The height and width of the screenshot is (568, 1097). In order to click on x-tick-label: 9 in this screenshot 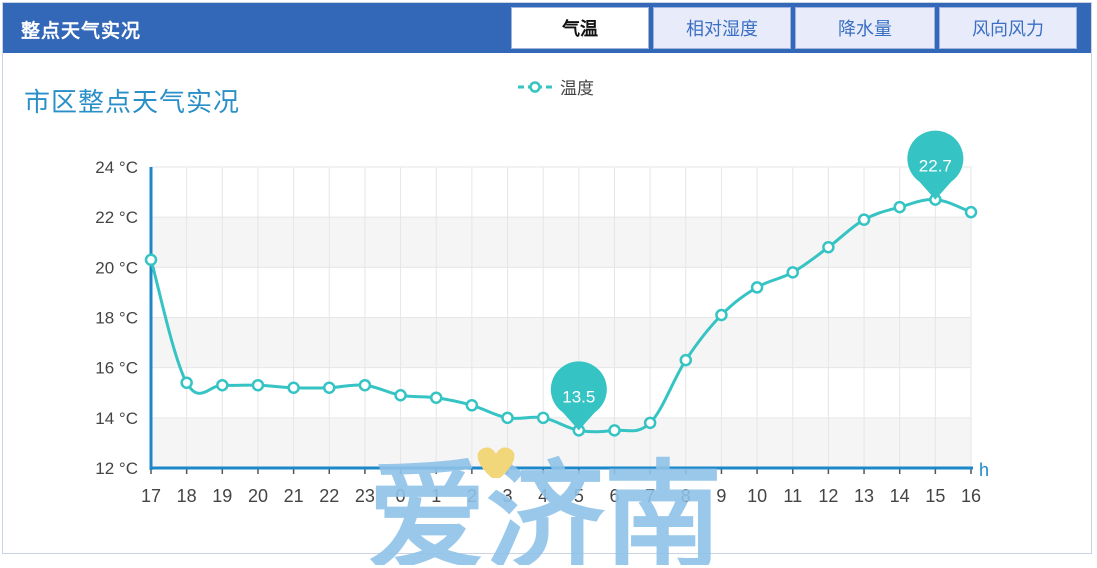, I will do `click(721, 496)`.